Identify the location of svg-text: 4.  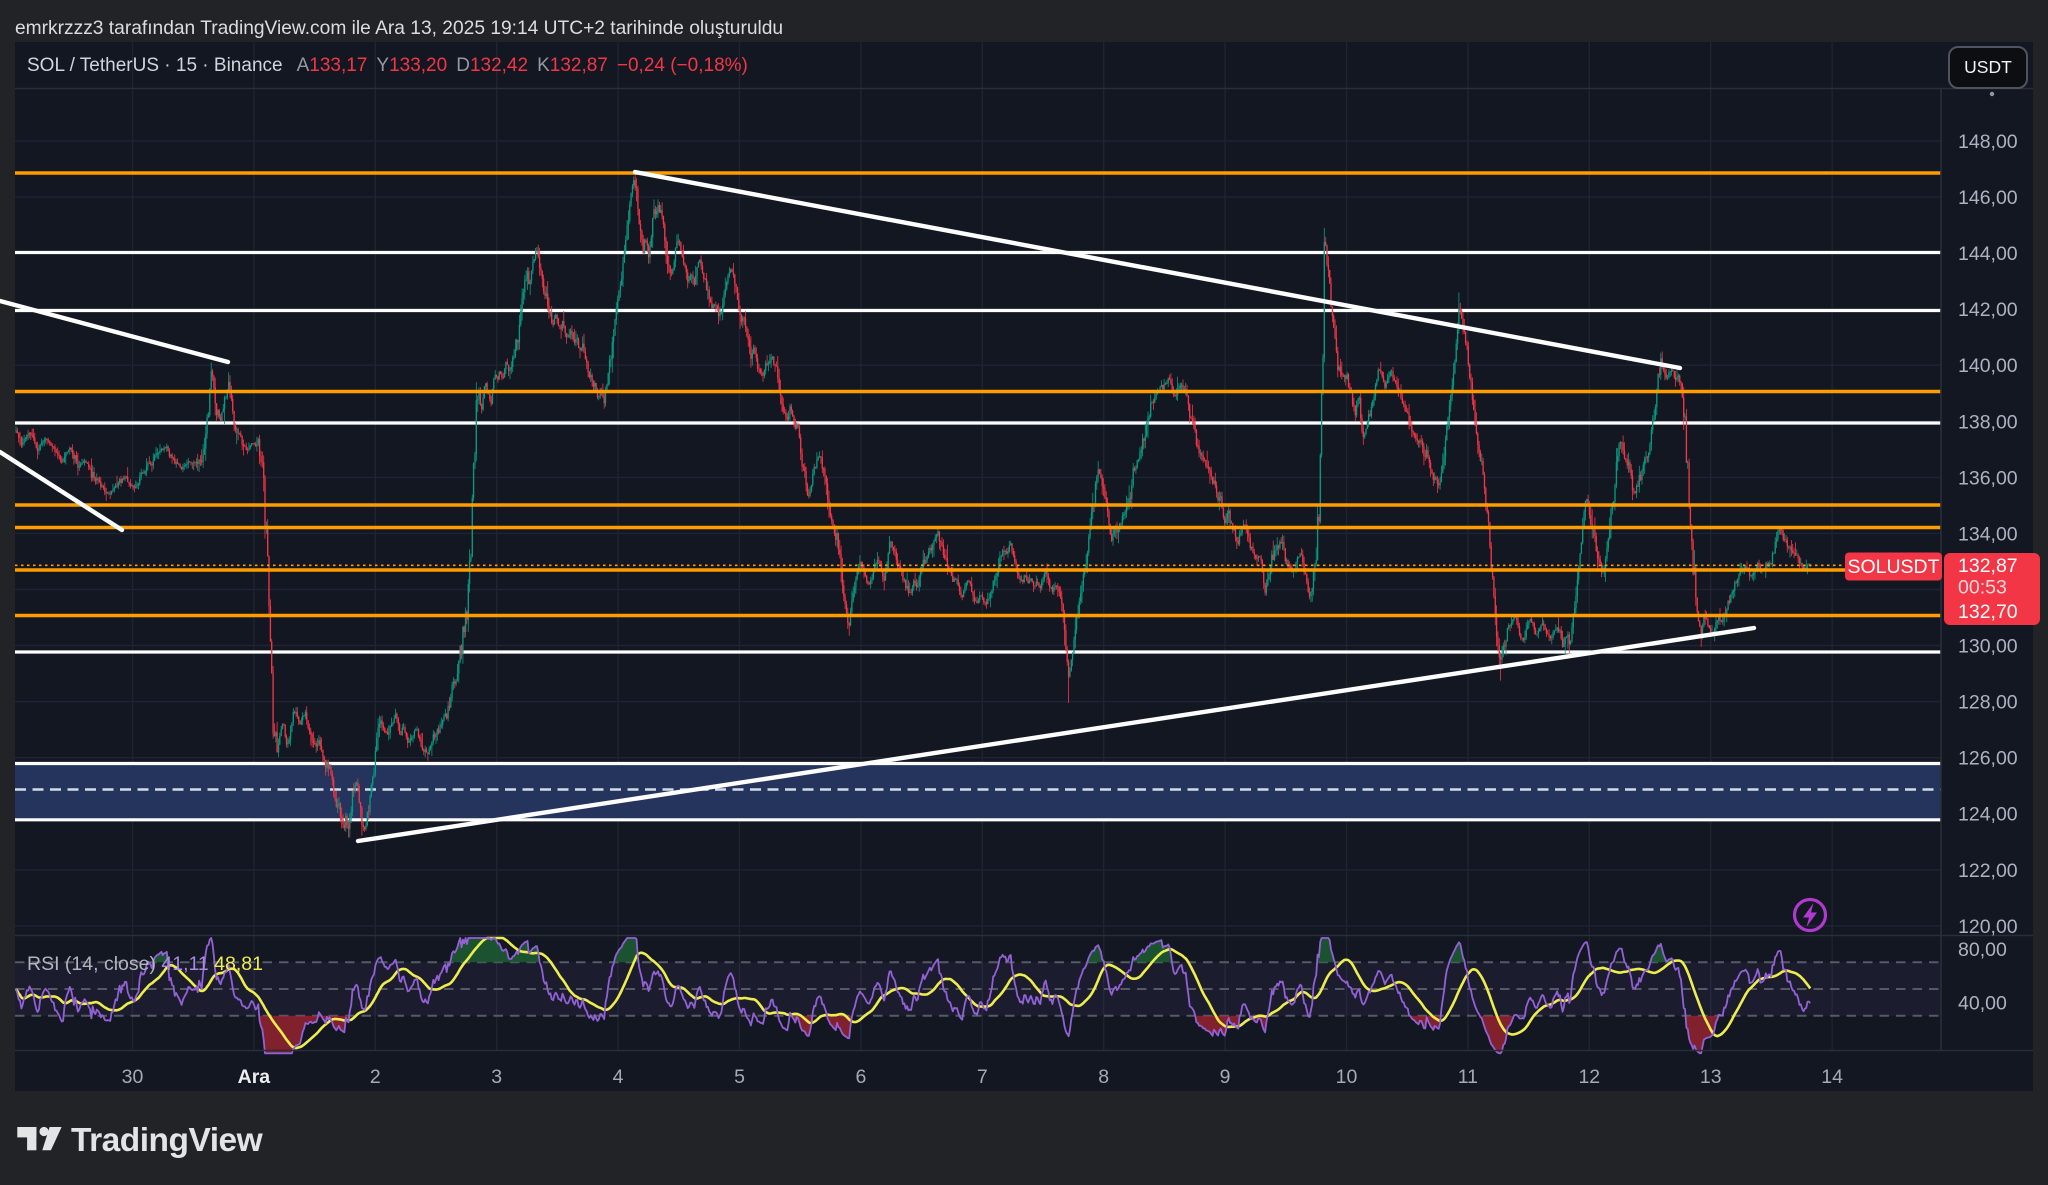
(618, 1077).